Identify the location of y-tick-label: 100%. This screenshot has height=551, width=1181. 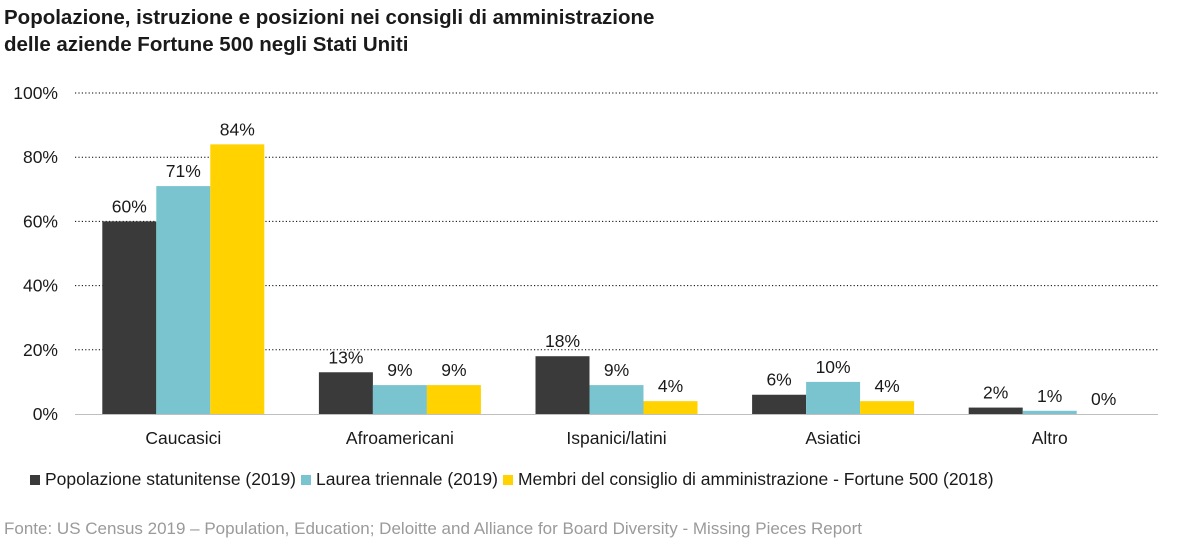
(35, 93).